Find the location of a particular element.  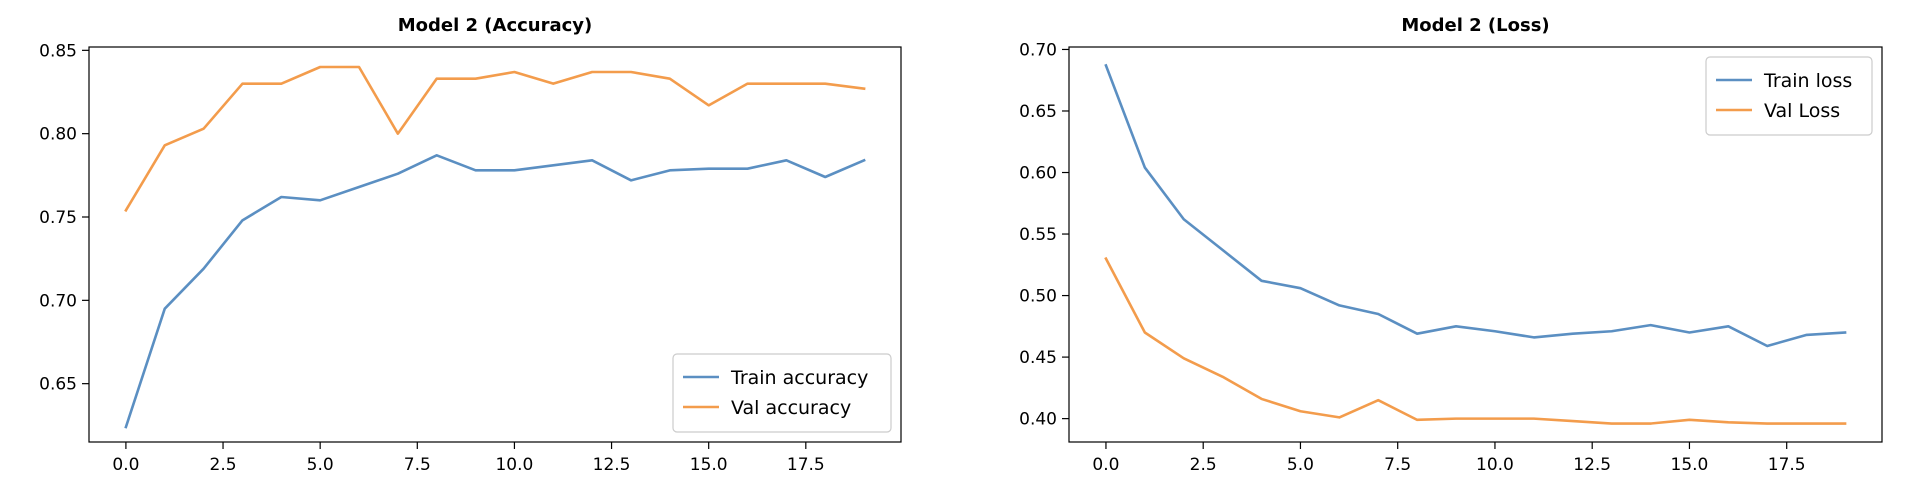

series-line-val-loss is located at coordinates (1475, 340).